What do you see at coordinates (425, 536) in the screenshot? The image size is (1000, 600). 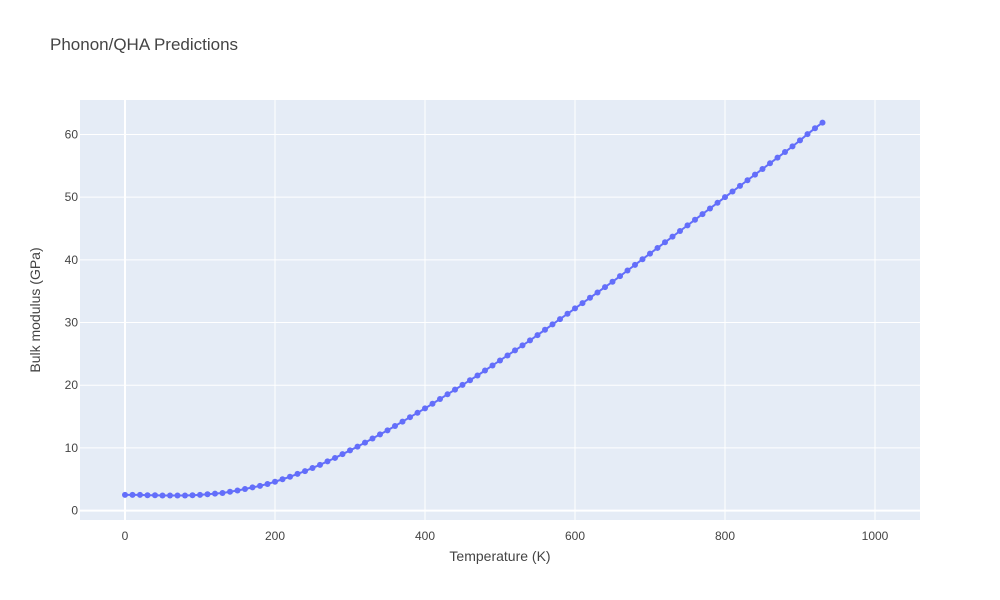 I see `x-tick-label: 400` at bounding box center [425, 536].